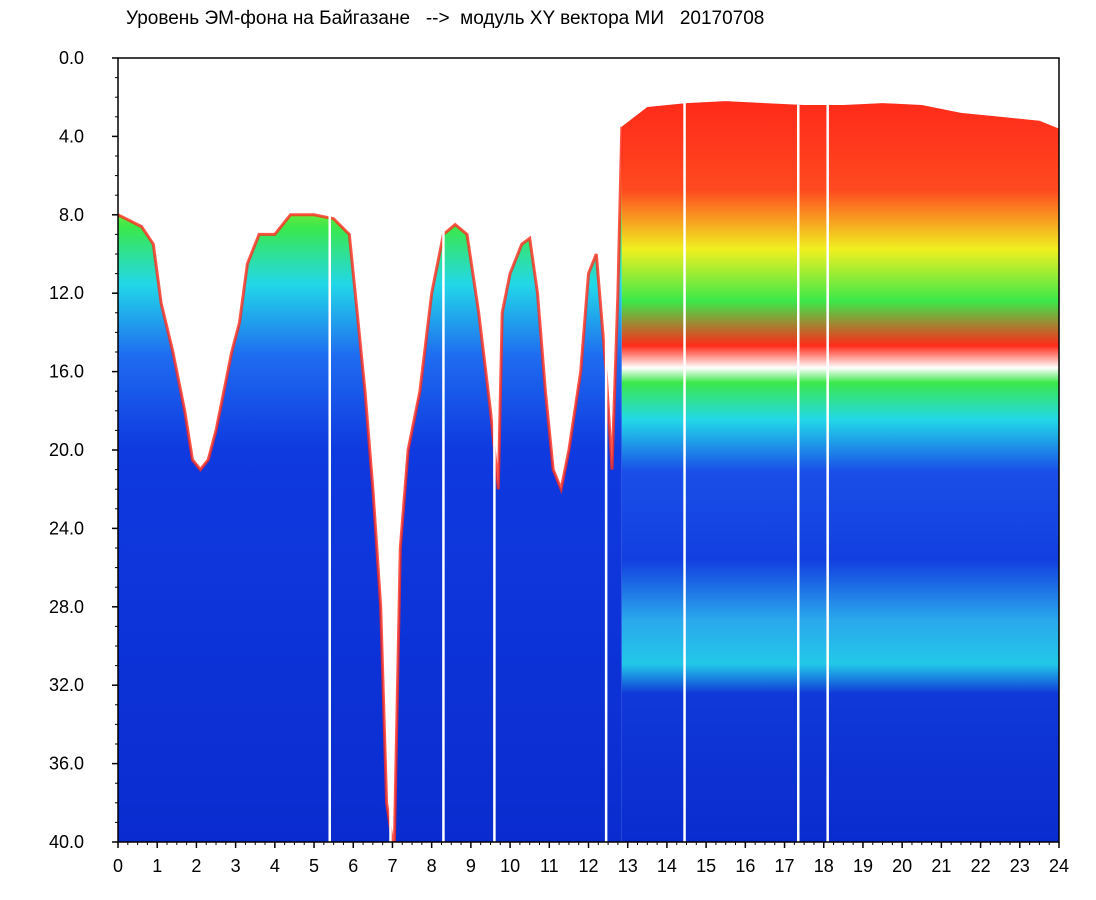 The width and height of the screenshot is (1096, 900). I want to click on x-tick-label: 18, so click(824, 866).